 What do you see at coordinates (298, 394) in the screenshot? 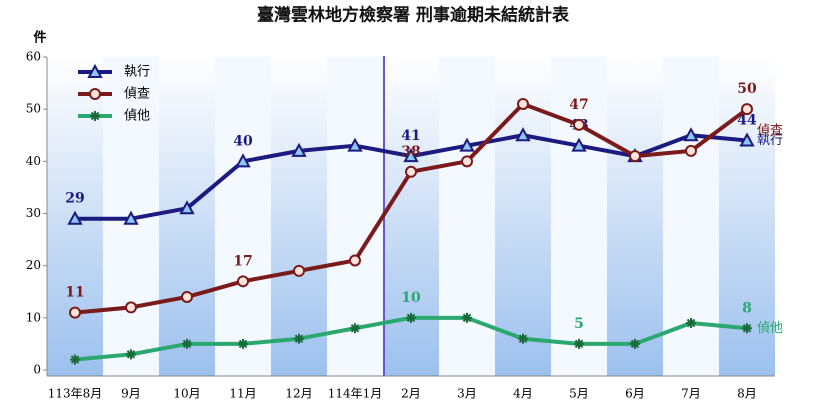
I see `x-tick-label: 12月` at bounding box center [298, 394].